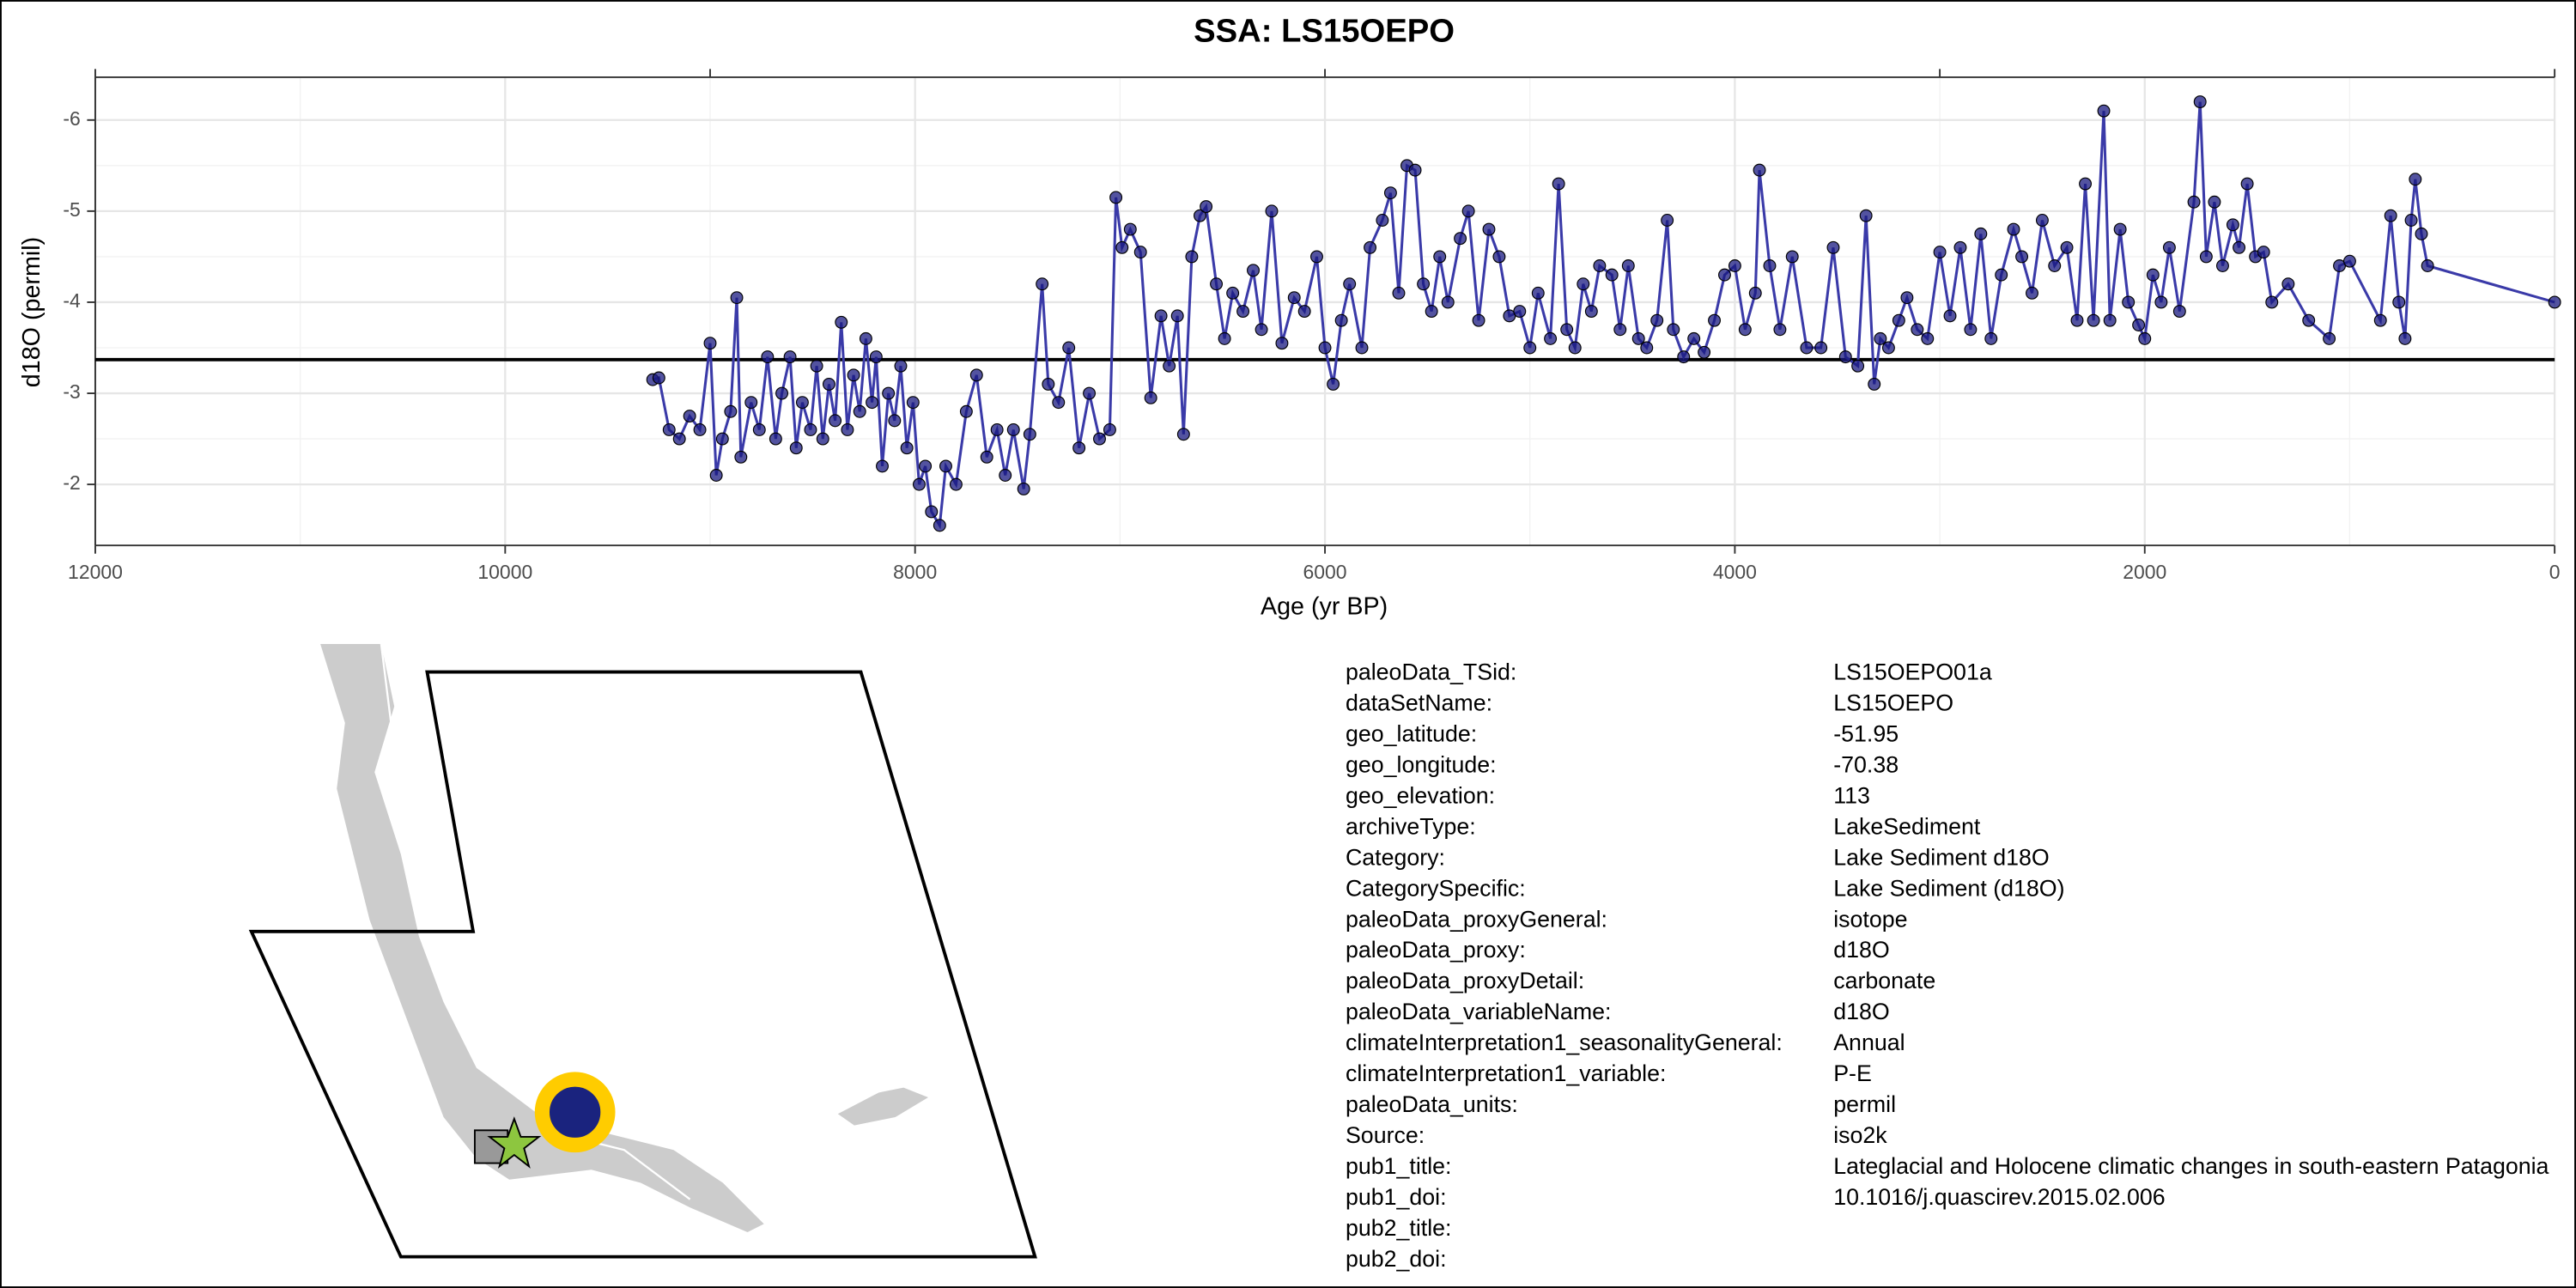  I want to click on metadata-value: Annual, so click(1869, 1042).